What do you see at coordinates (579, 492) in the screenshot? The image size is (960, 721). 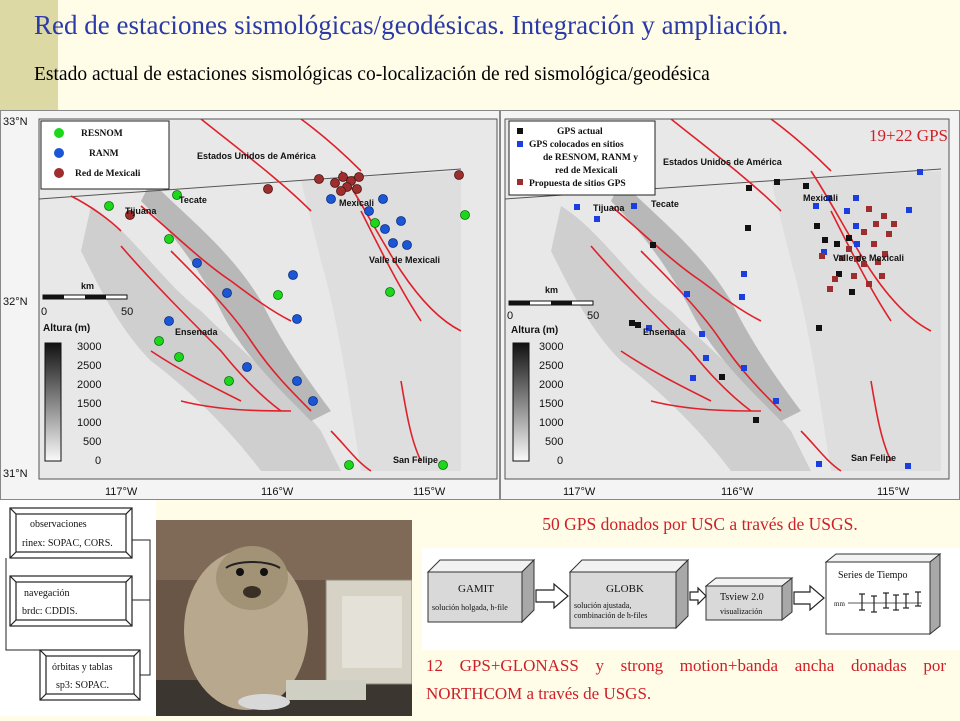 I see `lon-117-r: 117°W` at bounding box center [579, 492].